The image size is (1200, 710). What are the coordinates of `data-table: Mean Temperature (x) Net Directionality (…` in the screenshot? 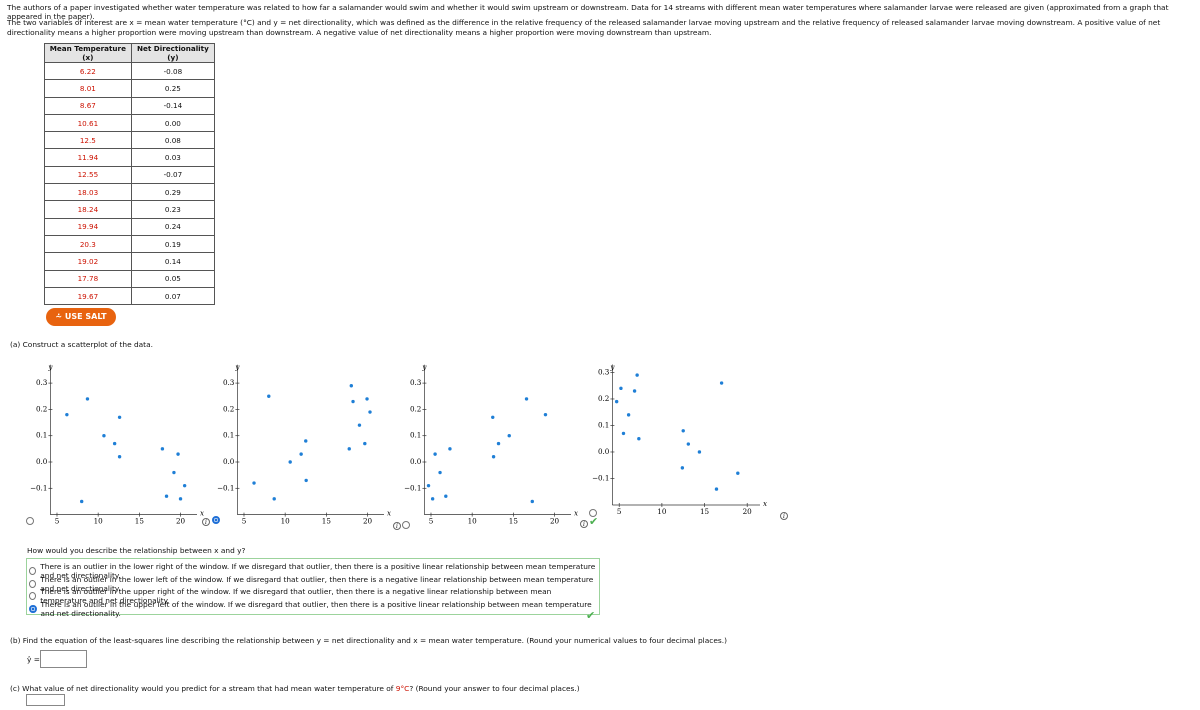 It's located at (130, 174).